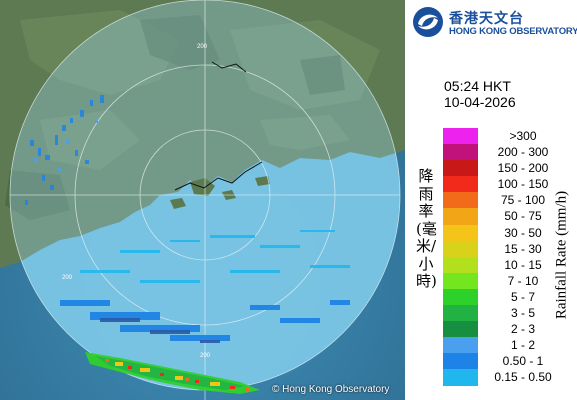 The width and height of the screenshot is (577, 400). I want to click on legend-row: 150 - 200, so click(503, 168).